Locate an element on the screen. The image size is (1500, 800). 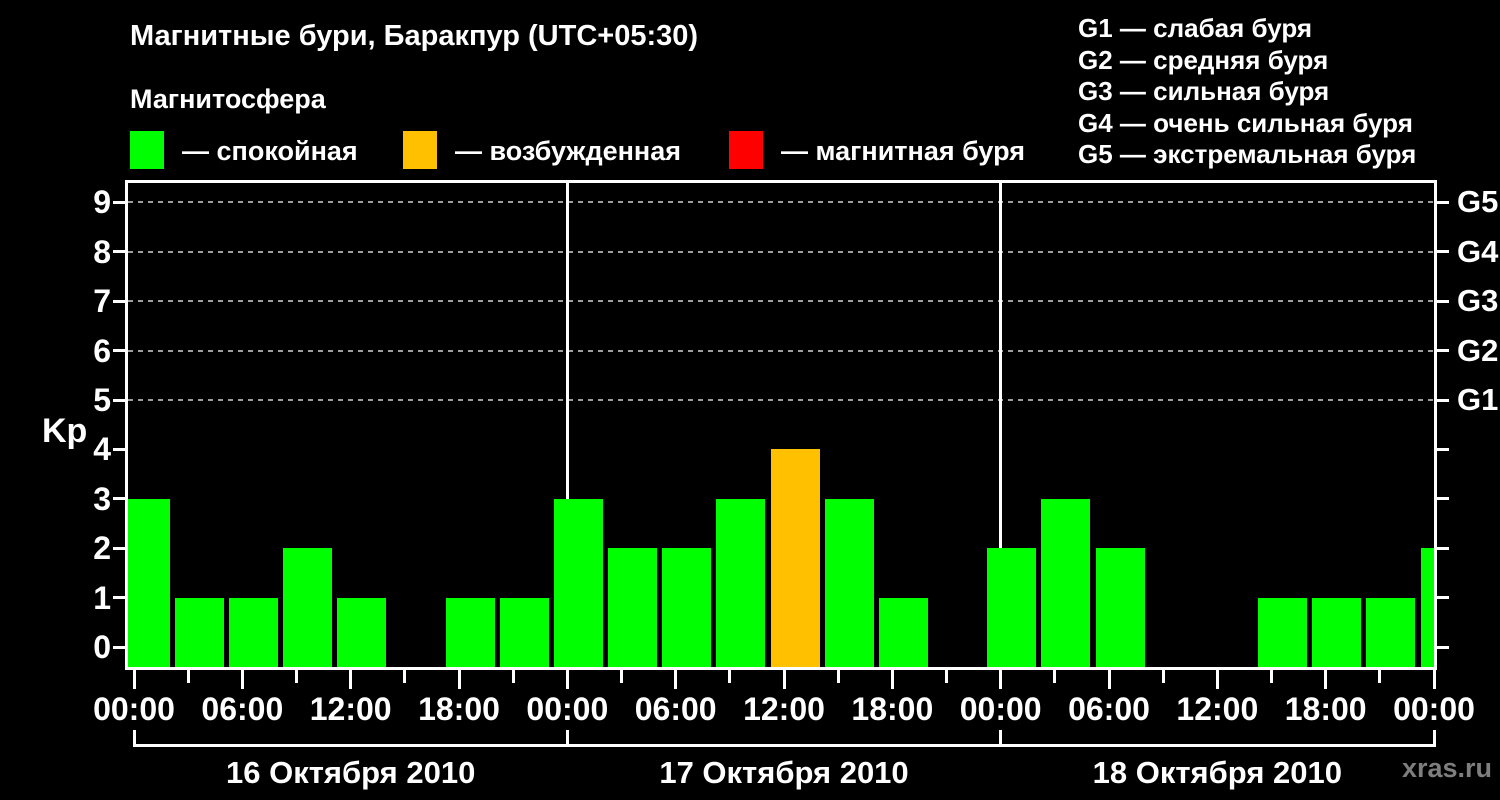
date-label: 18 Октября 2010 is located at coordinates (1217, 772).